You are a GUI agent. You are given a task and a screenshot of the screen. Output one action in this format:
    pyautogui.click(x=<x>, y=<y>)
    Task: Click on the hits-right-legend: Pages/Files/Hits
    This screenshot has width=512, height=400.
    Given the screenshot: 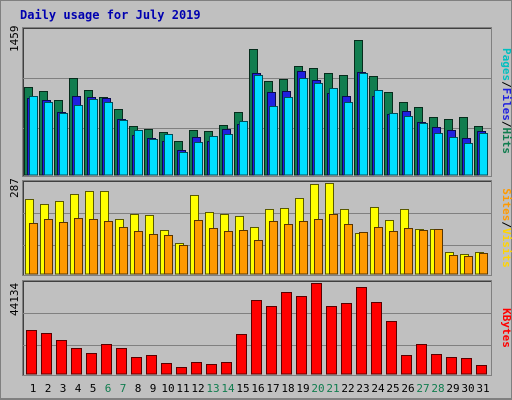 What is the action you would take?
    pyautogui.click(x=506, y=101)
    